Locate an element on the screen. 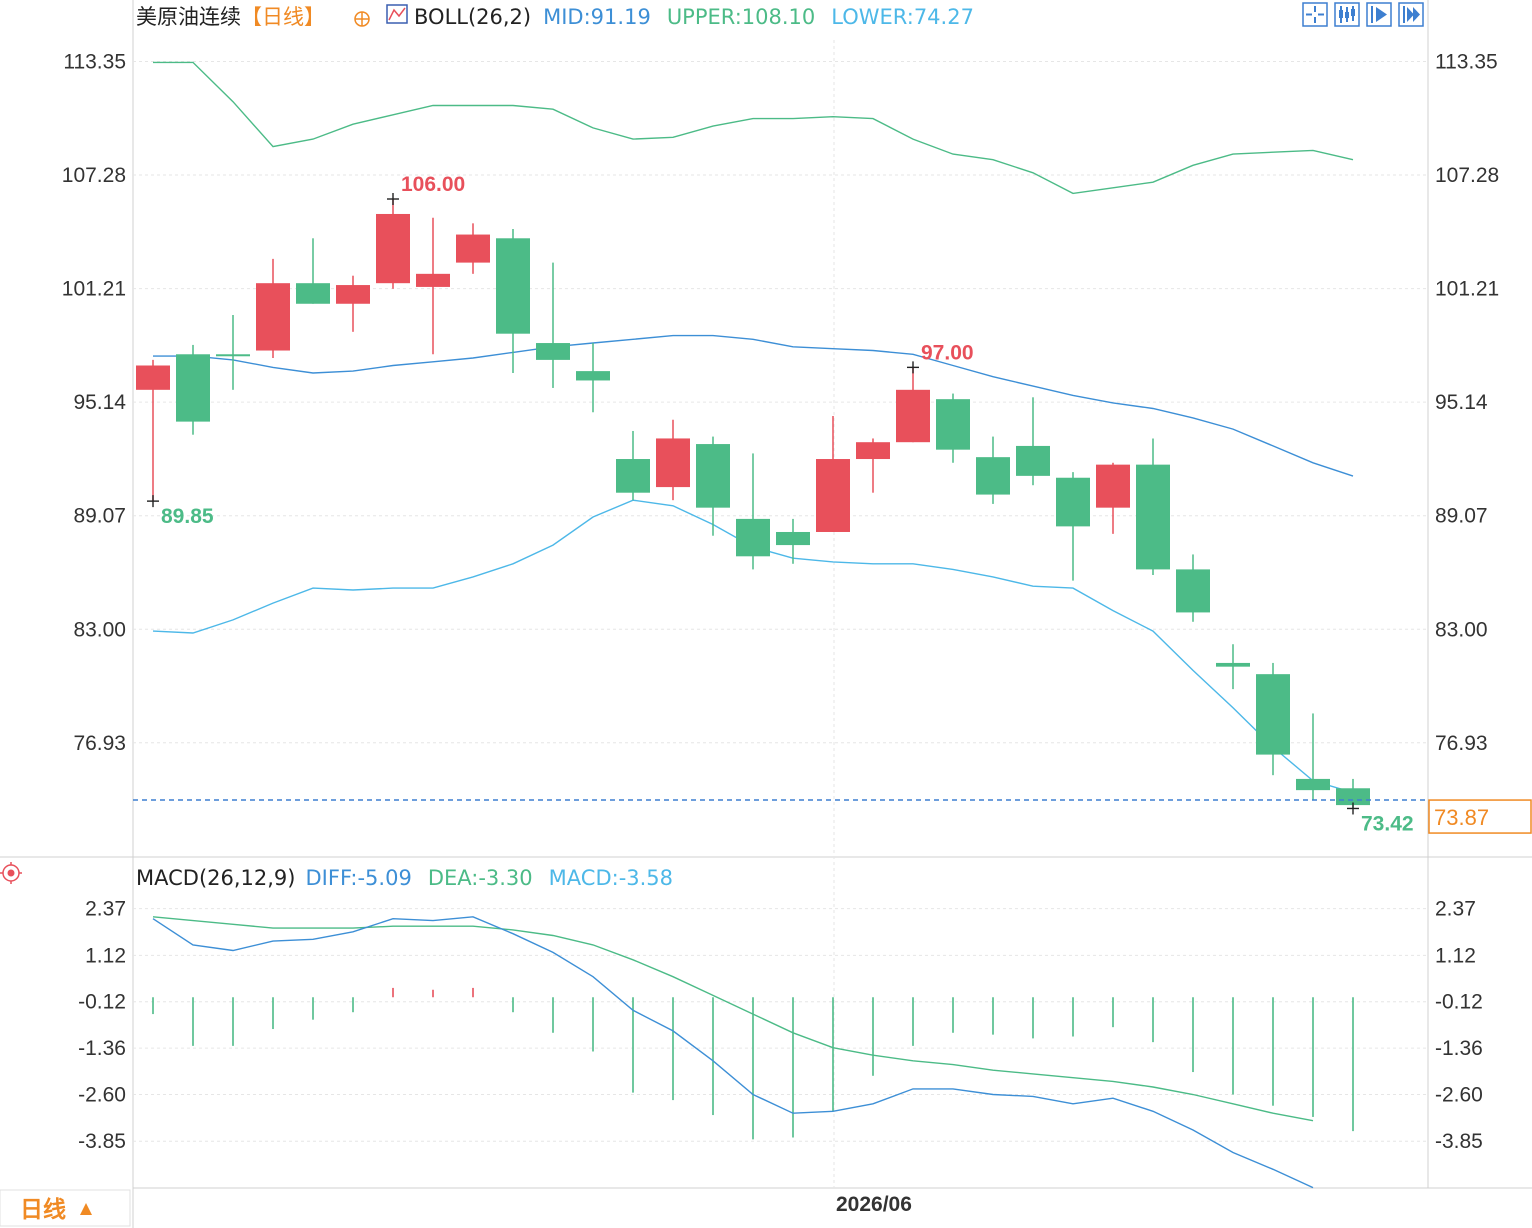 The height and width of the screenshot is (1228, 1532). price-tick-left: 101.21 is located at coordinates (94, 289).